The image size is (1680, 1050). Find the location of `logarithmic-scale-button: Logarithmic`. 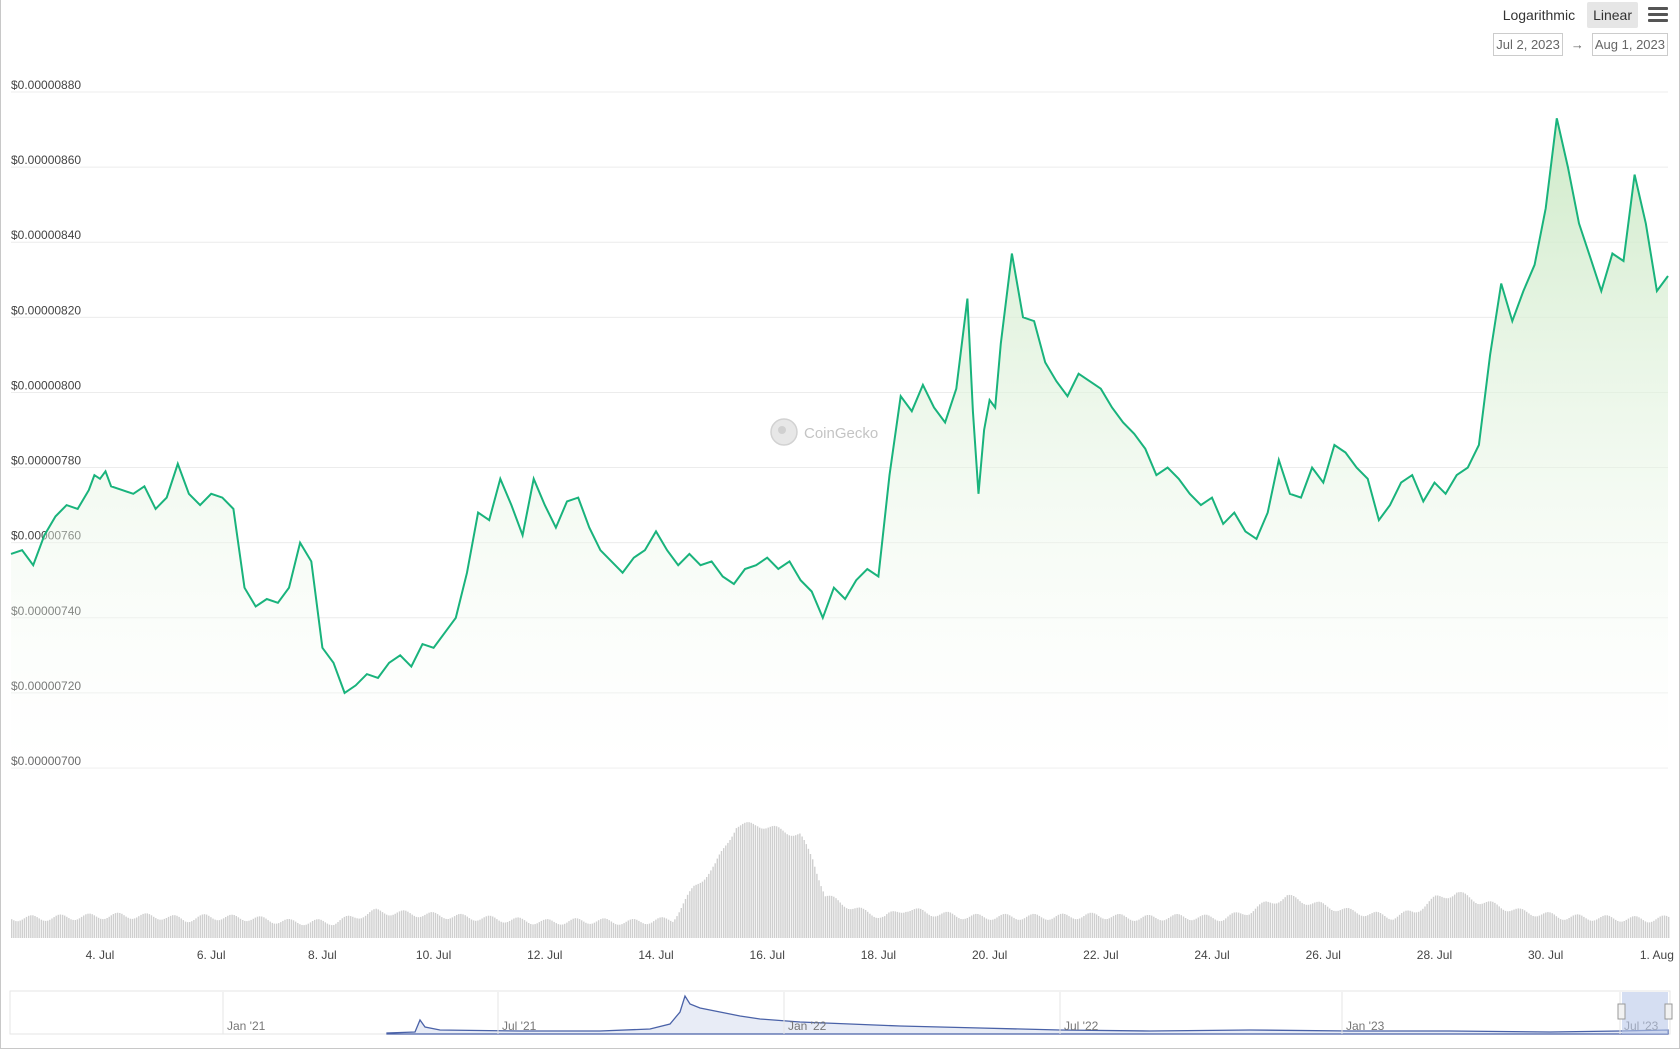

logarithmic-scale-button: Logarithmic is located at coordinates (1539, 15).